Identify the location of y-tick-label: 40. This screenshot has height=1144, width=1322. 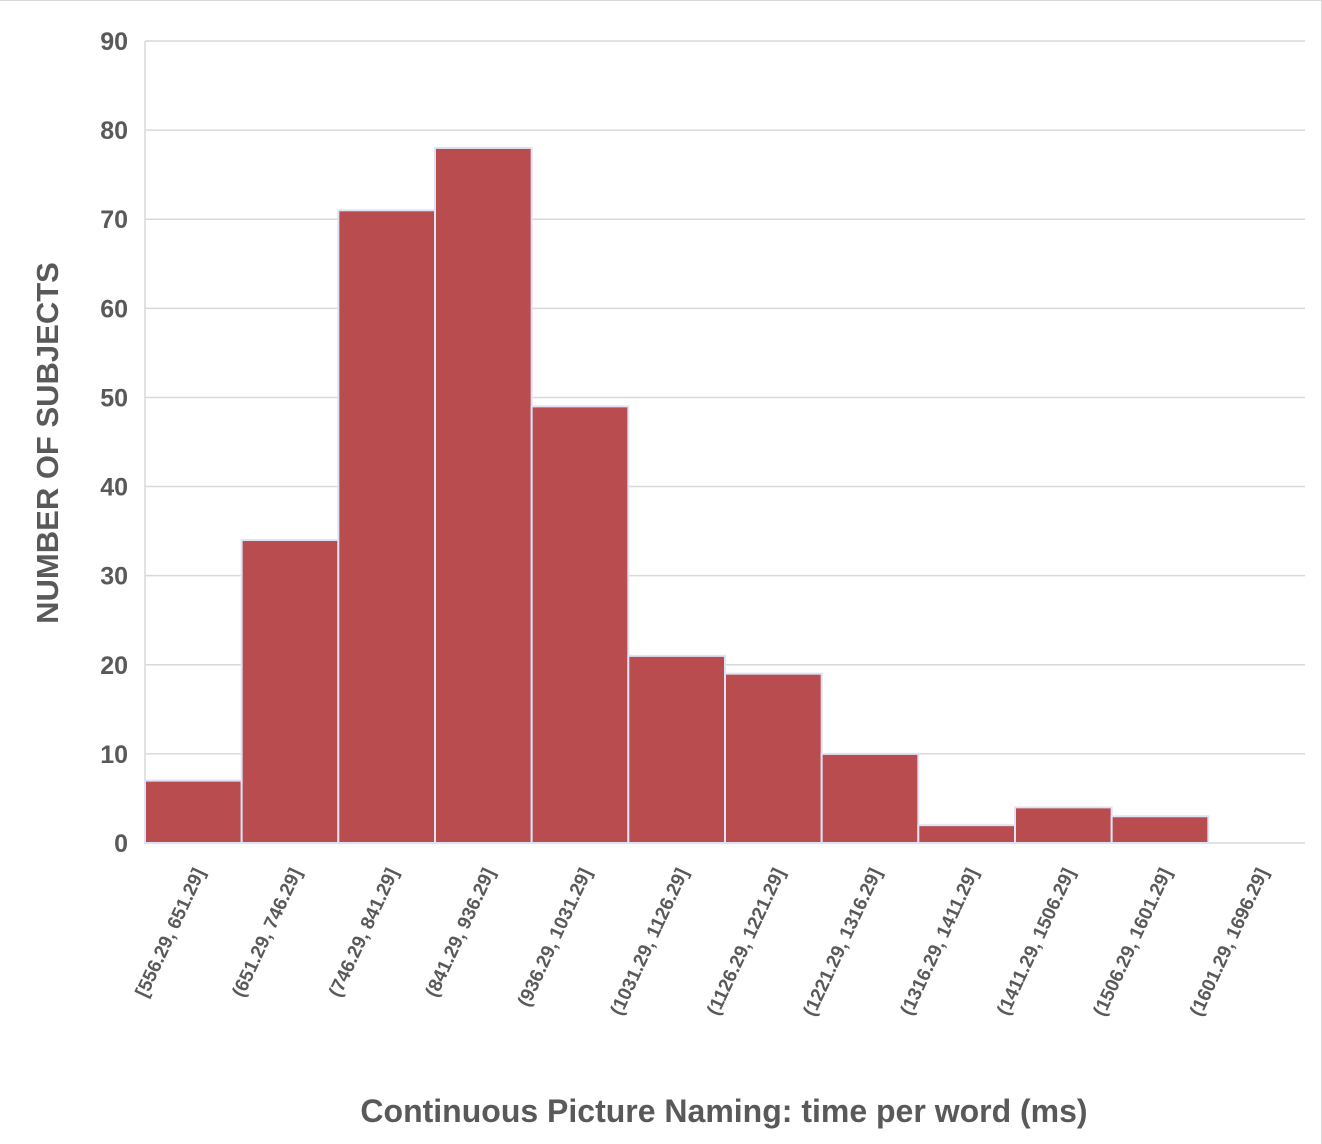
(114, 488).